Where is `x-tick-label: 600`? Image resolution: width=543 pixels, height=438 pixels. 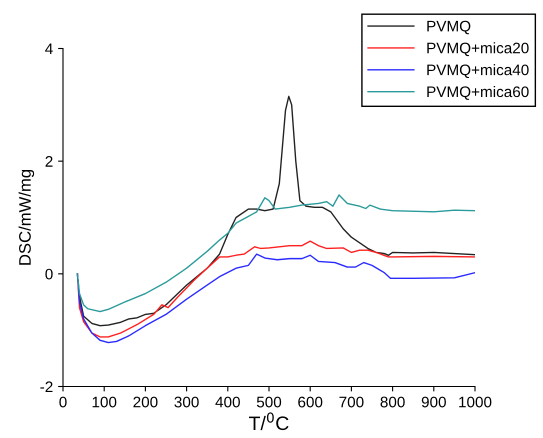
x-tick-label: 600 is located at coordinates (310, 402).